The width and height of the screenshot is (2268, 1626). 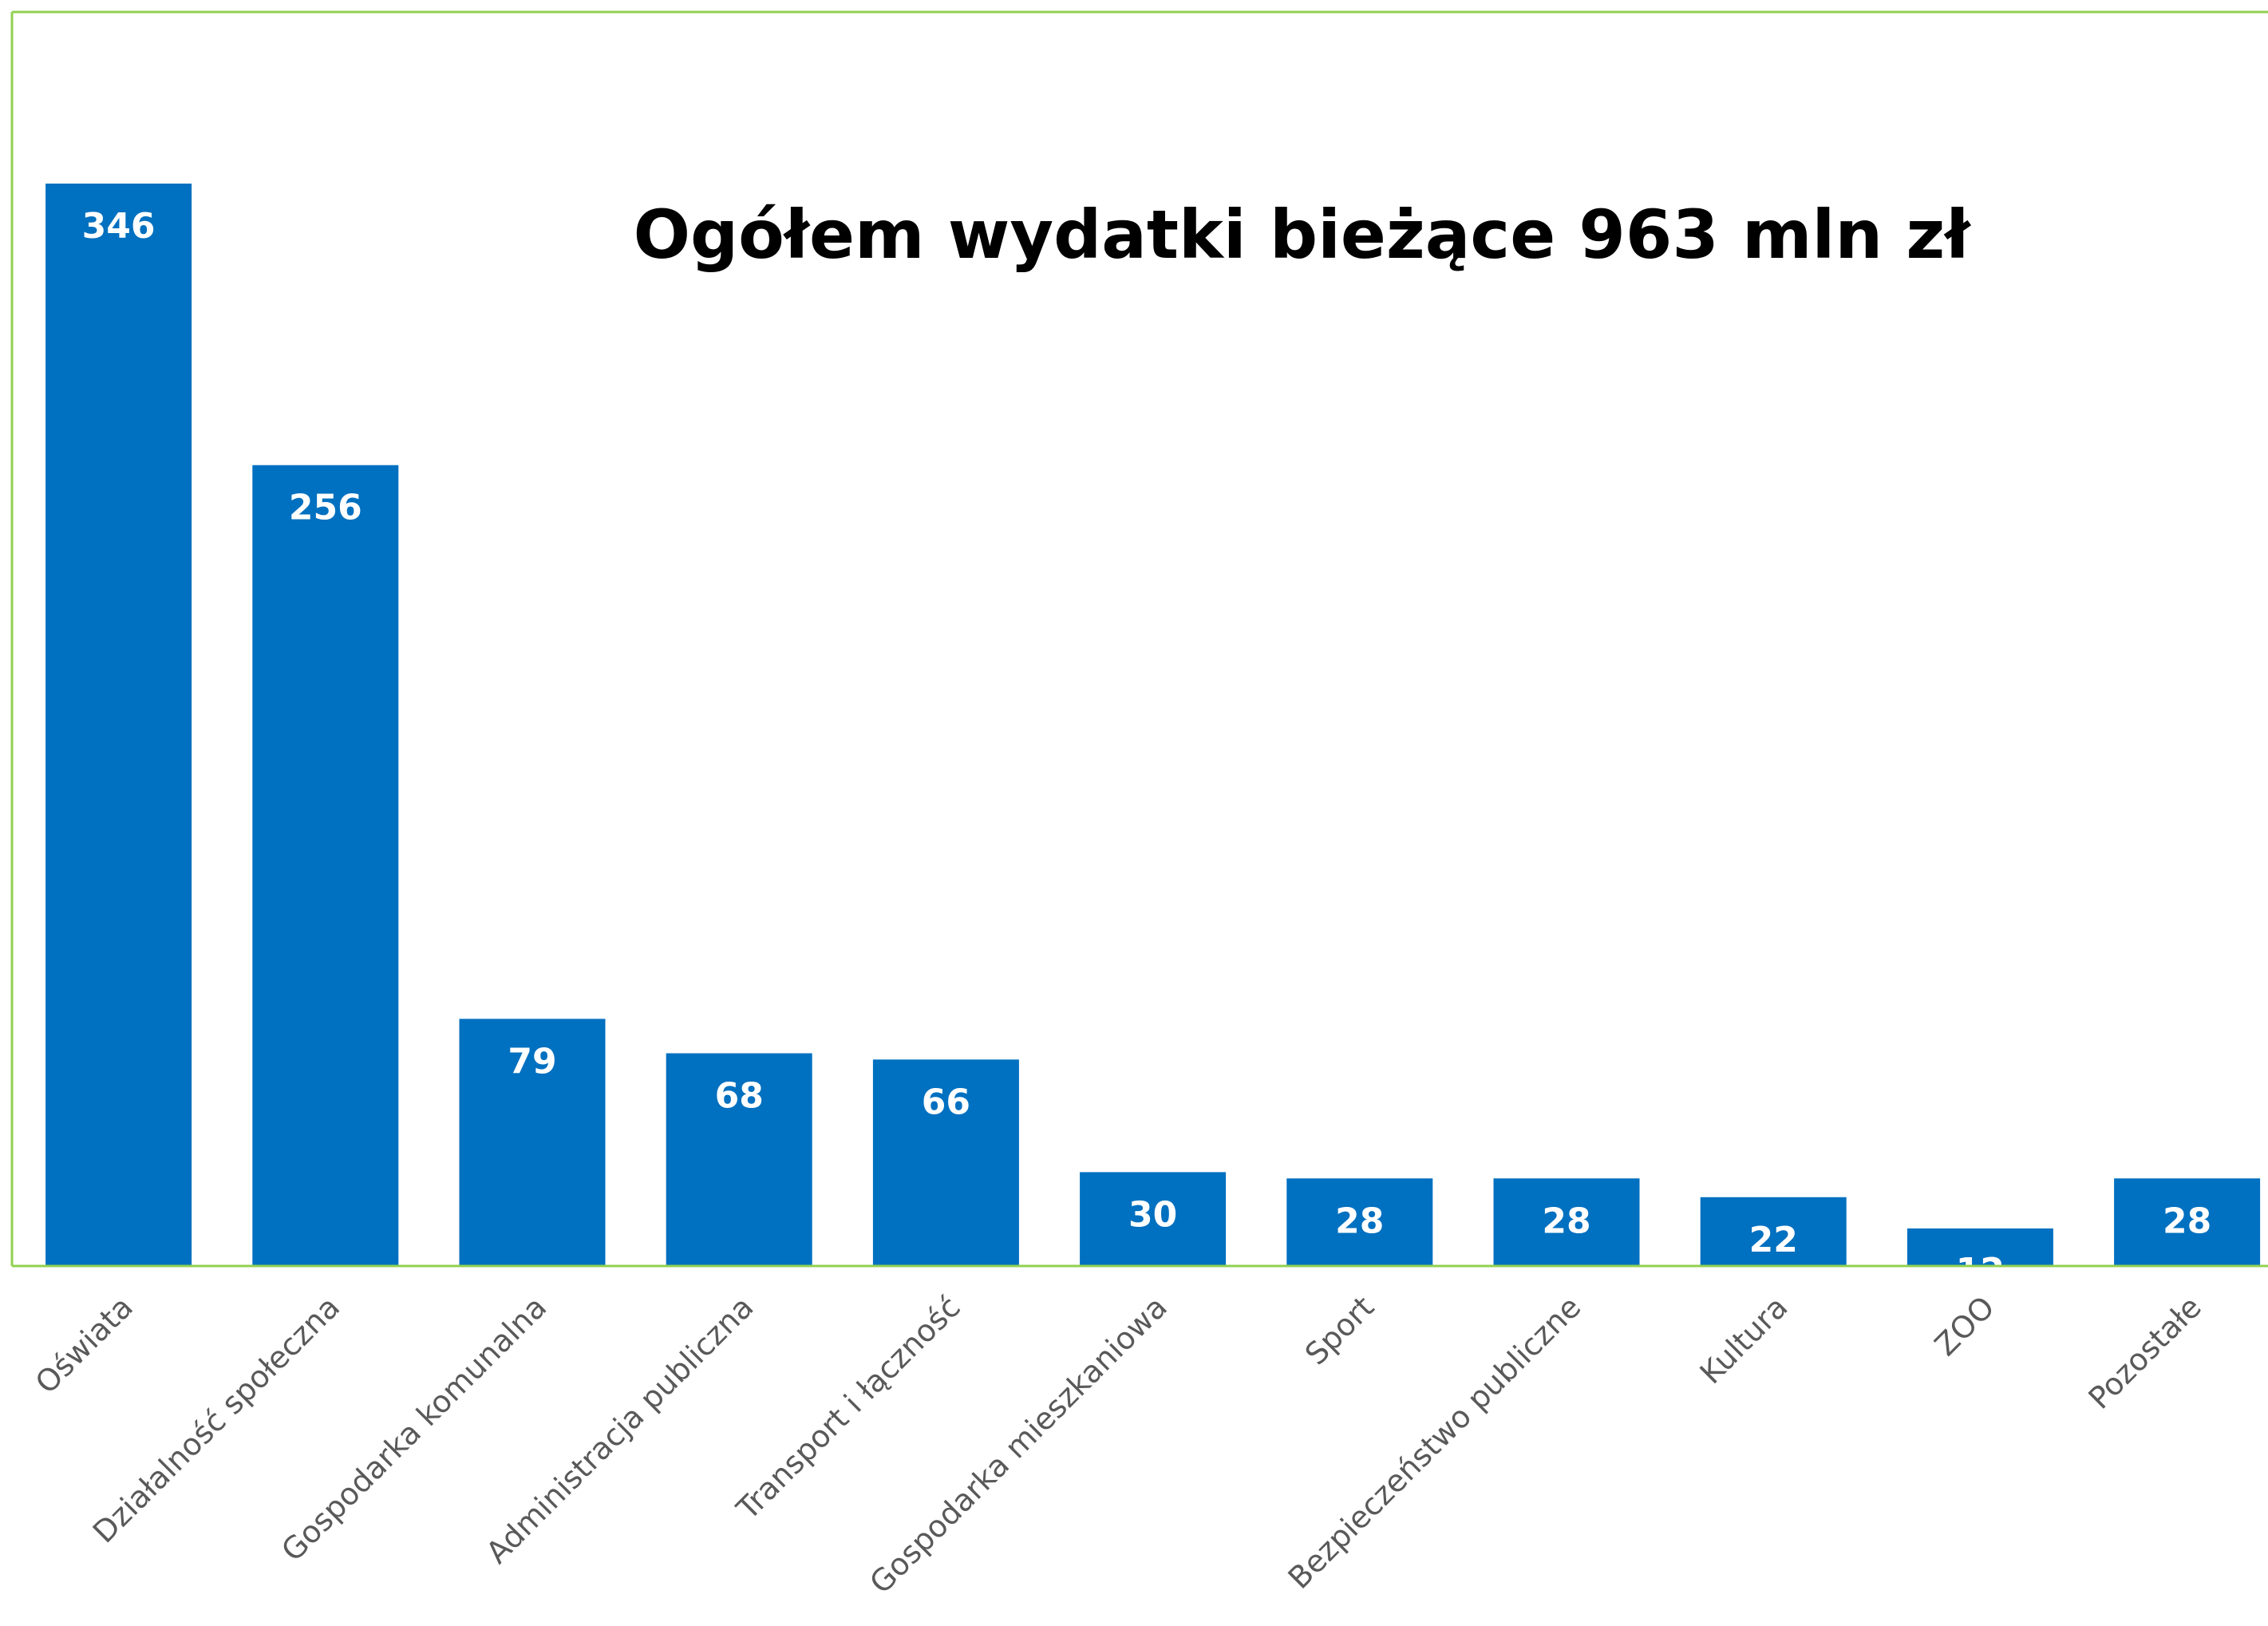 I want to click on data-label: 68, so click(x=739, y=1096).